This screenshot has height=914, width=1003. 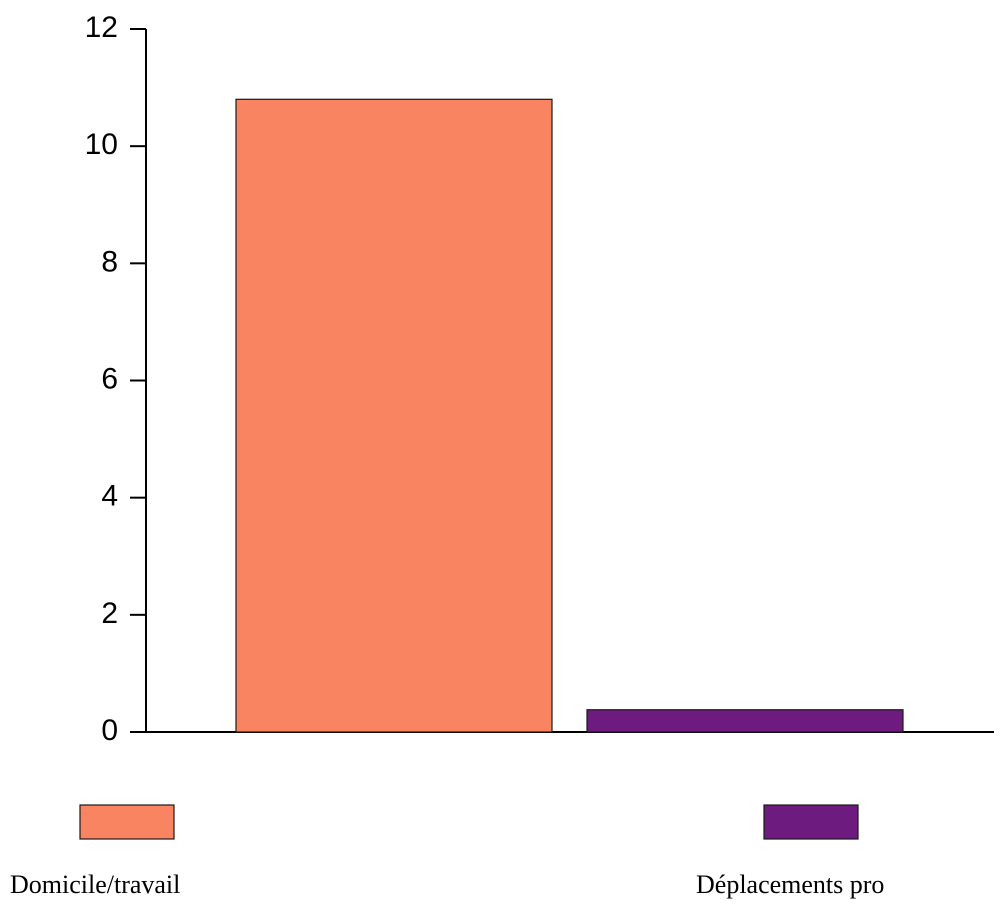 I want to click on y-tick-label: 0, so click(x=109, y=730).